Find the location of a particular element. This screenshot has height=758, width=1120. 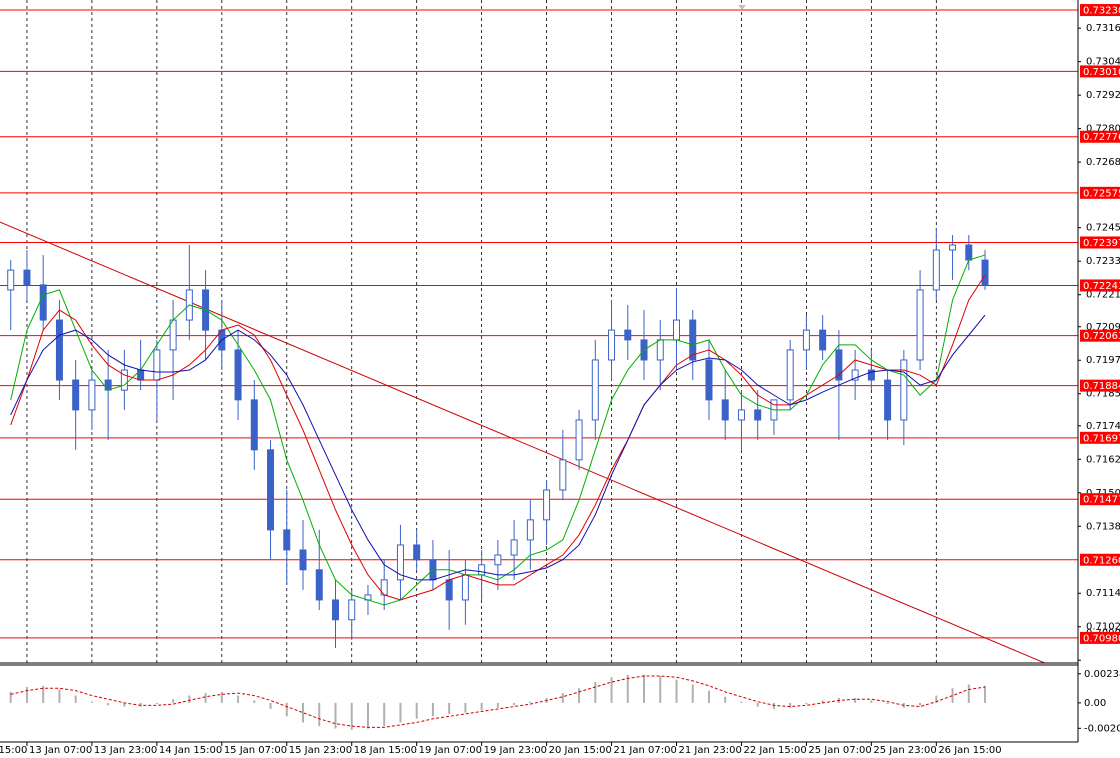

level-label: 0.71884 is located at coordinates (1101, 386).